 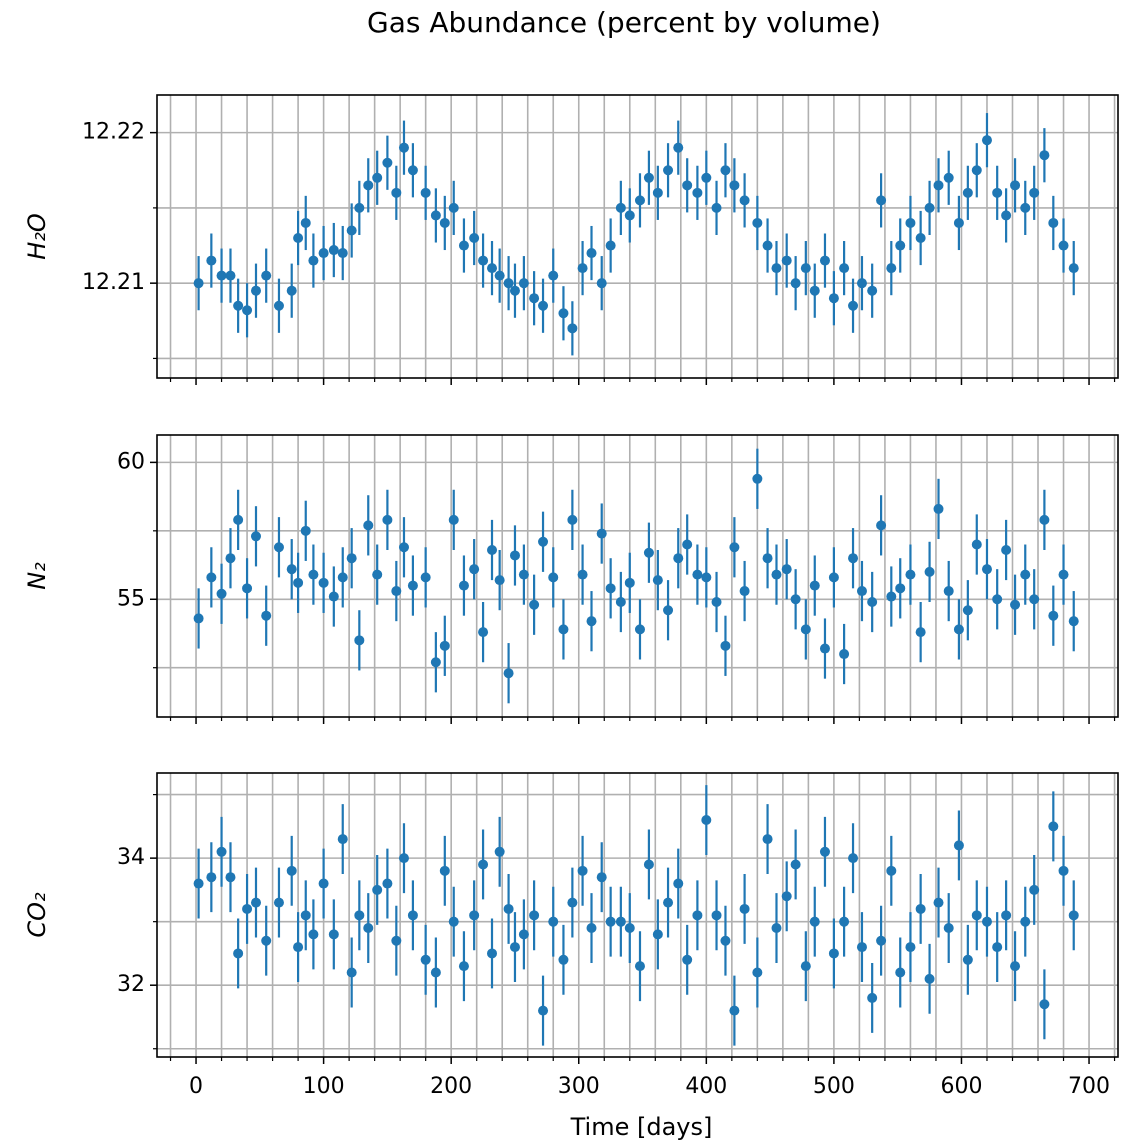 What do you see at coordinates (641, 1127) in the screenshot?
I see `x-axis-label: Time [days]` at bounding box center [641, 1127].